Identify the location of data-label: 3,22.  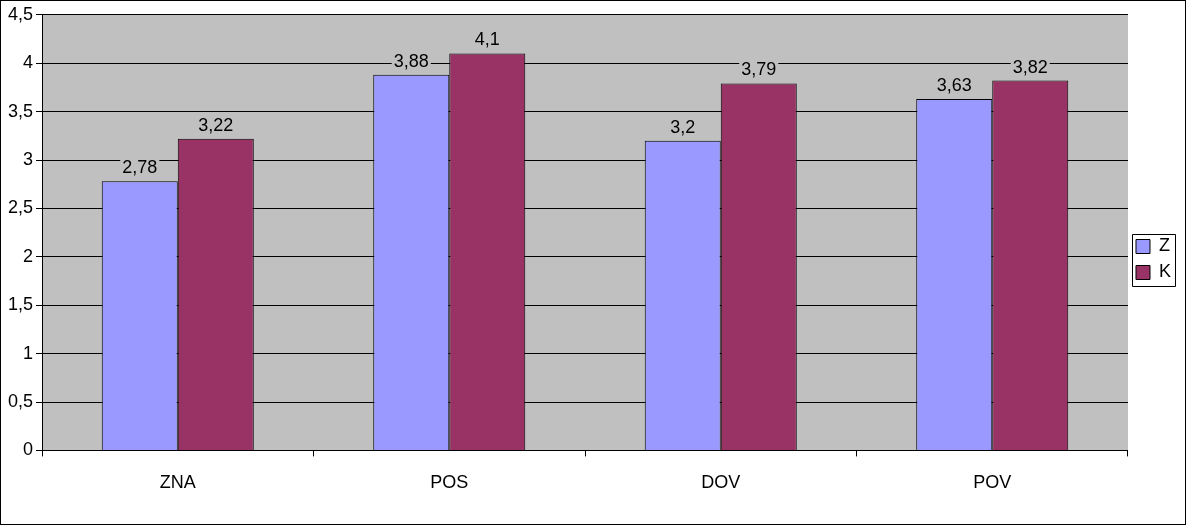
(216, 124).